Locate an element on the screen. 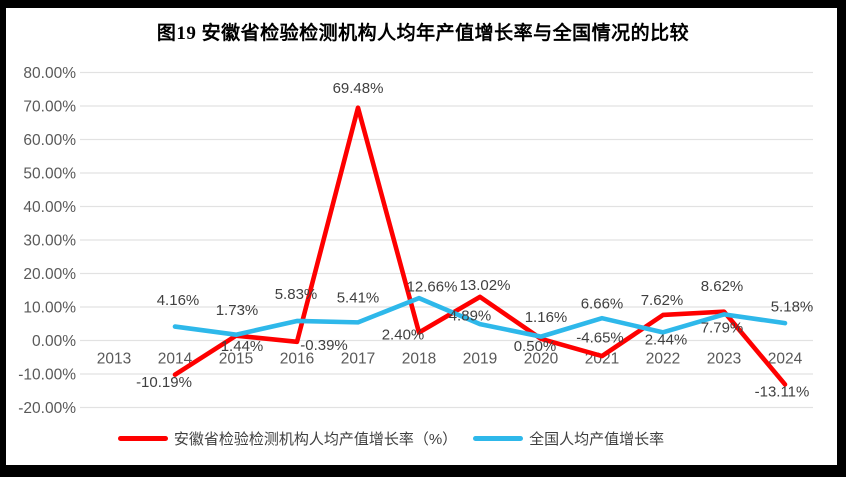  data-label: 5.41% is located at coordinates (358, 298).